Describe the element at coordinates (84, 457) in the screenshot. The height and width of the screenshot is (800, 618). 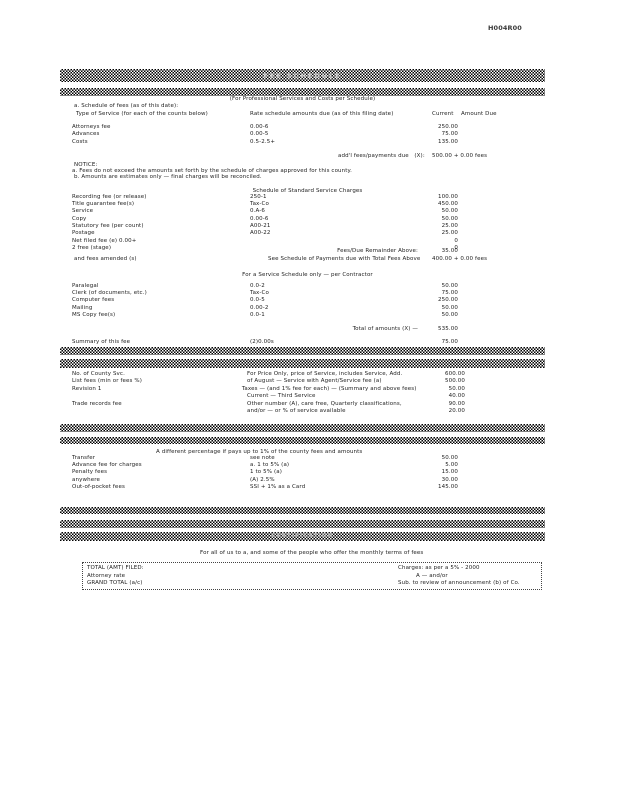
I see `fee-row-label: Transfer` at that location.